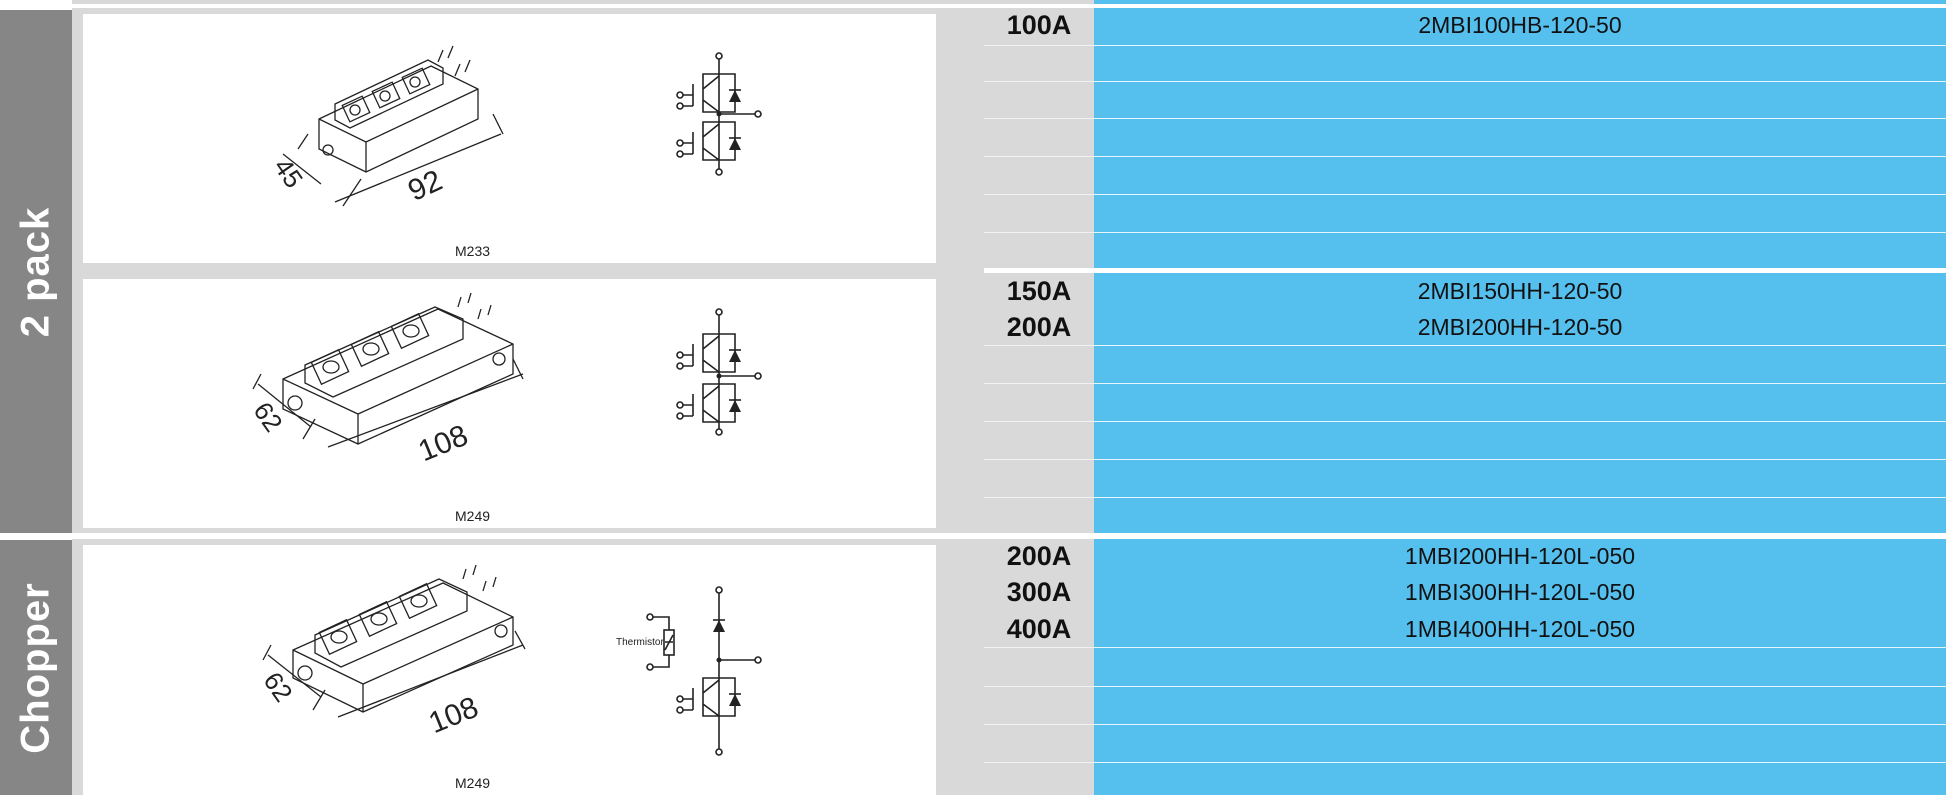 This screenshot has height=795, width=1946. What do you see at coordinates (1039, 629) in the screenshot?
I see `current-rating: 400A` at bounding box center [1039, 629].